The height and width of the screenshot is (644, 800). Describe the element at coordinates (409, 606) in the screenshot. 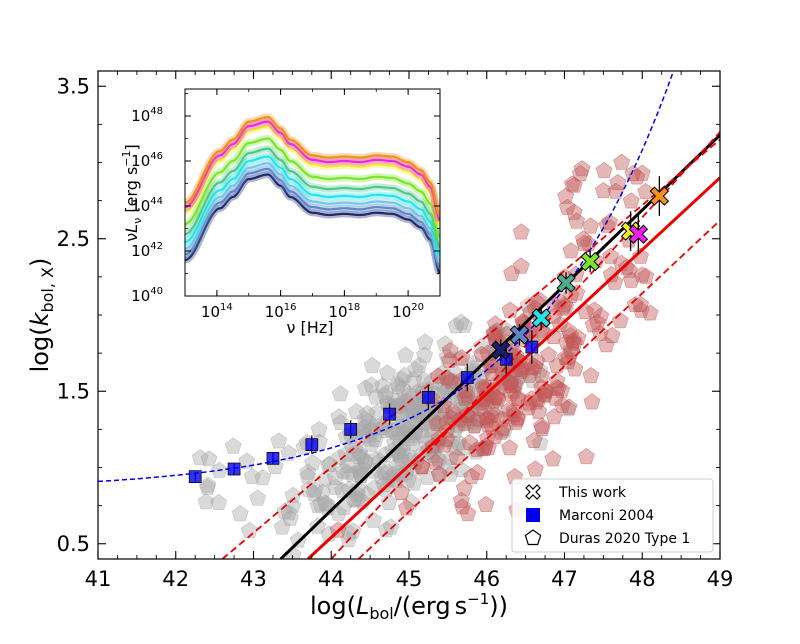

I see `x-axis-label: log(Lbol/(erg s−1))` at that location.